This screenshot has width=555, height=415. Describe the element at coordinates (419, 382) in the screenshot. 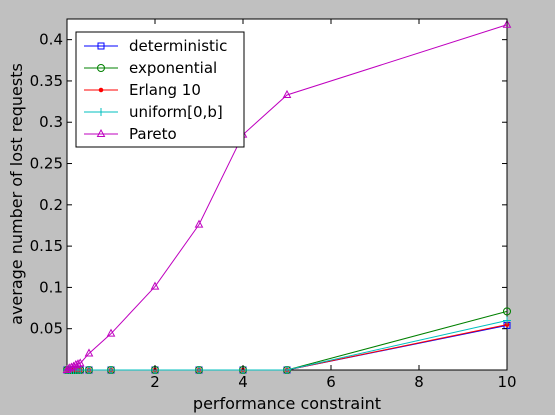

I see `x-tick-label: 8` at that location.